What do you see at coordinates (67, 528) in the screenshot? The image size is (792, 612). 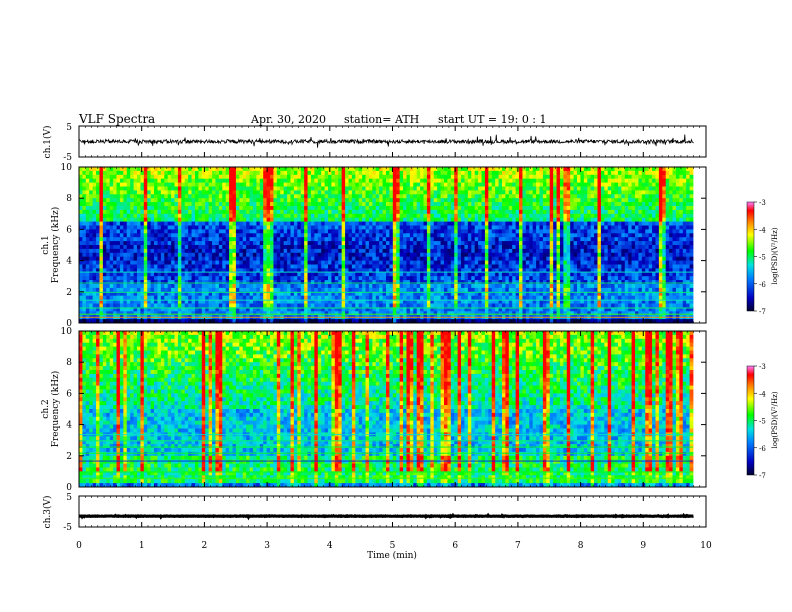 I see `ch3-ytick-bottom: -5` at bounding box center [67, 528].